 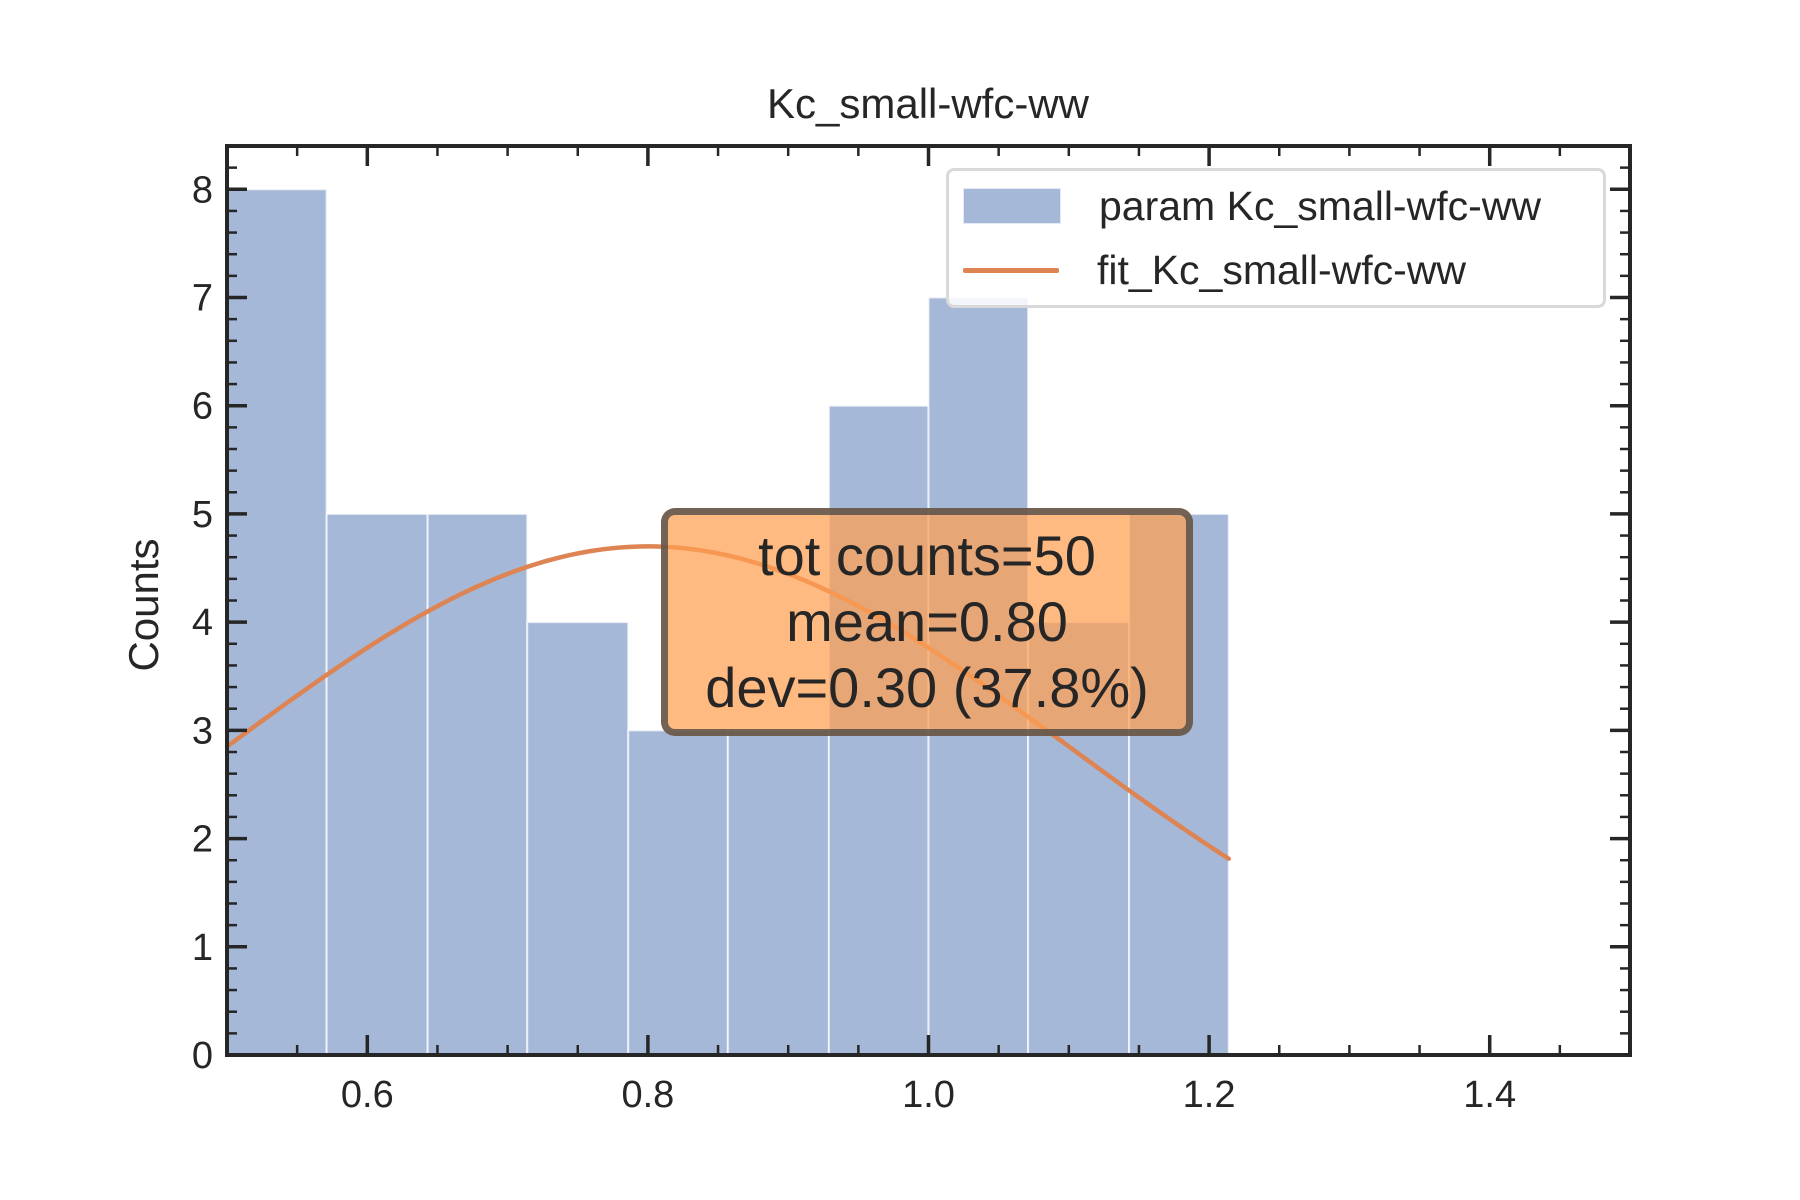 I want to click on legend-swatch-line, so click(x=1011, y=270).